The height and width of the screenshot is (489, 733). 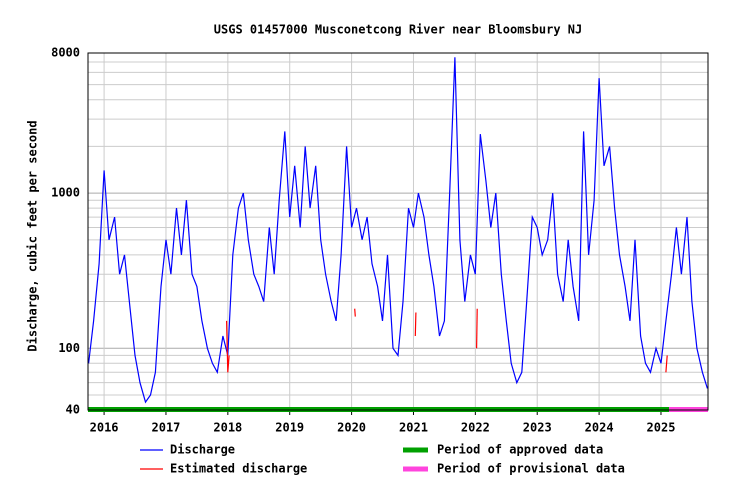 What do you see at coordinates (238, 469) in the screenshot?
I see `legend-label: Estimated discharge` at bounding box center [238, 469].